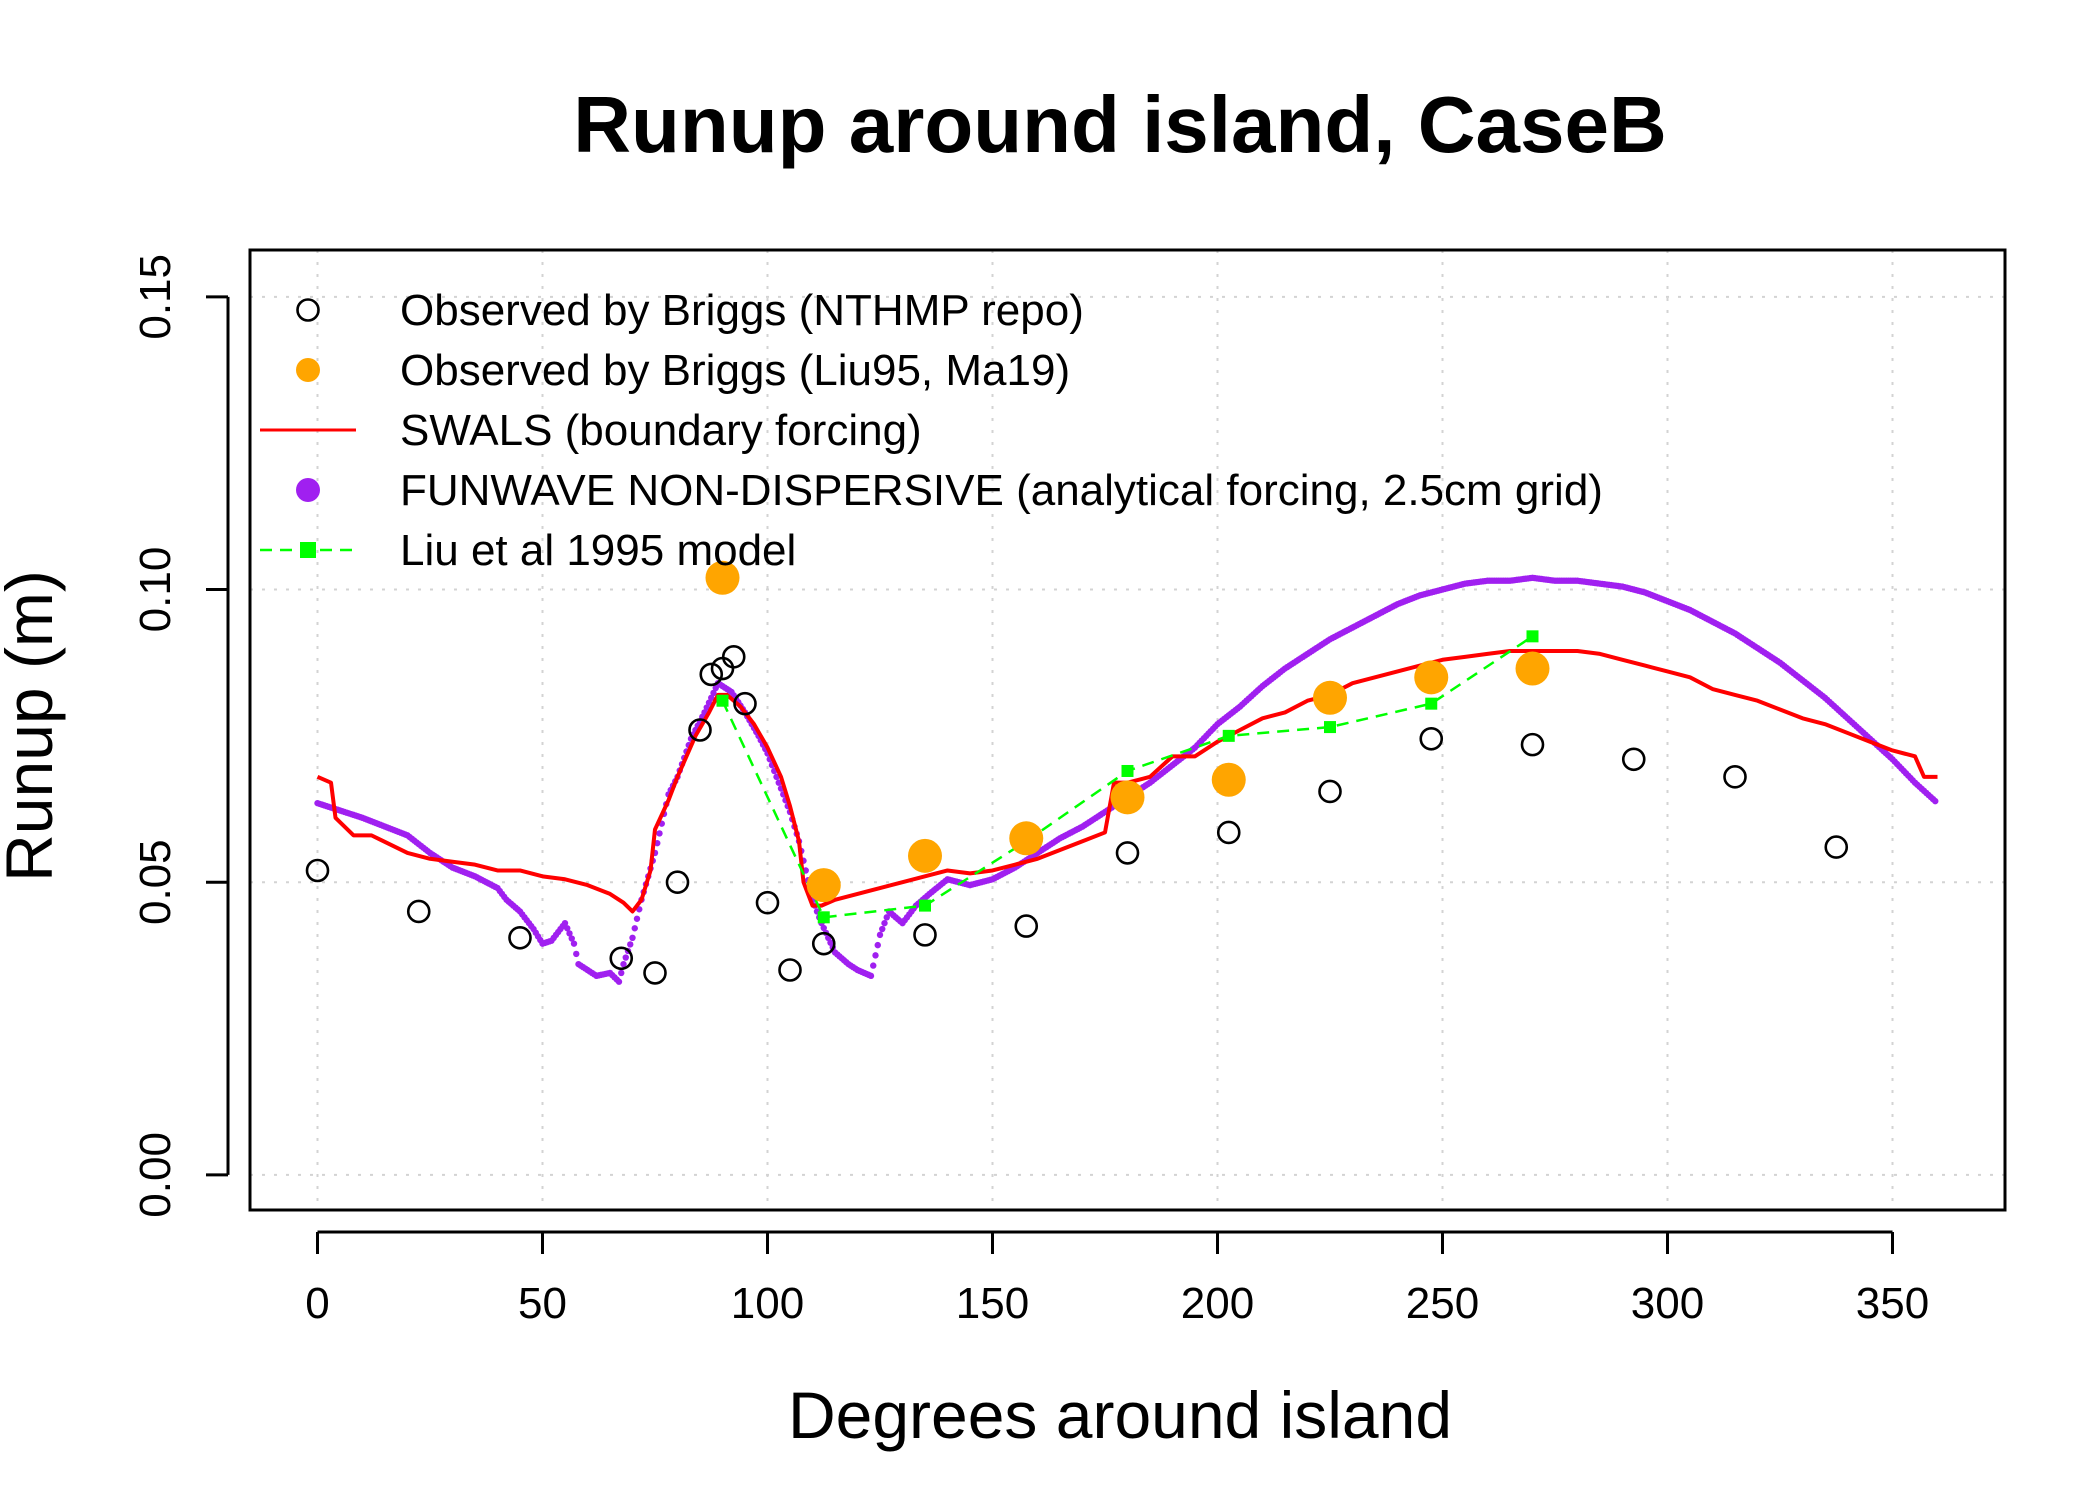 The width and height of the screenshot is (2100, 1505). What do you see at coordinates (528, 550) in the screenshot?
I see `legend-item: Liu et al 1995 model` at bounding box center [528, 550].